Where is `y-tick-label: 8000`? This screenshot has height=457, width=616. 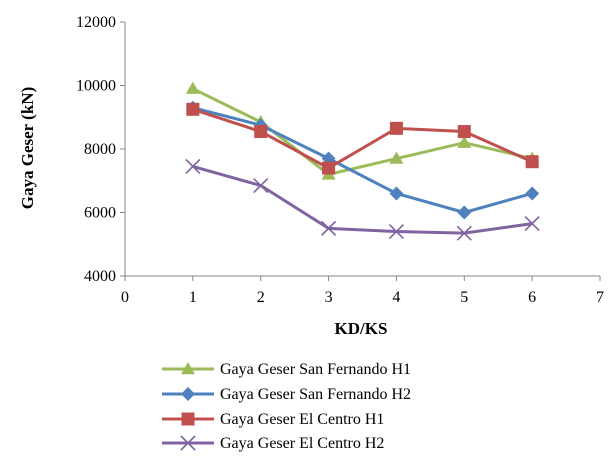
y-tick-label: 8000 is located at coordinates (100, 149).